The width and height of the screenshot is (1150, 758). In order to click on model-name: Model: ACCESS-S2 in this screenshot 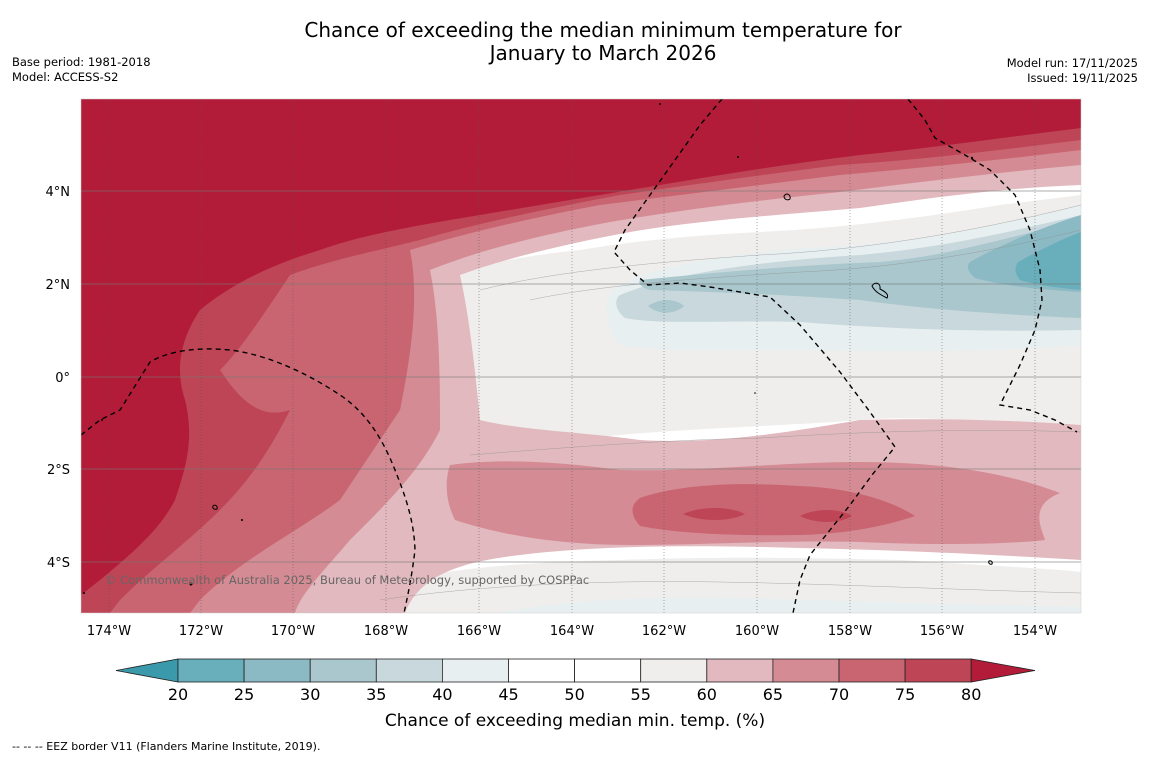, I will do `click(65, 77)`.